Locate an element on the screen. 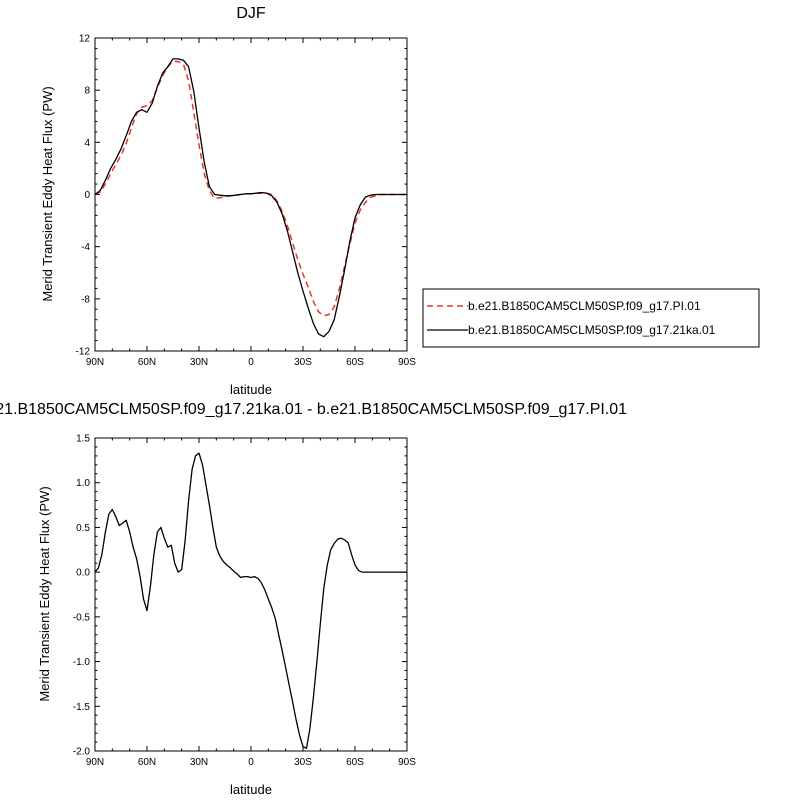 This screenshot has height=800, width=800. y-tick-label: 4 is located at coordinates (87, 143).